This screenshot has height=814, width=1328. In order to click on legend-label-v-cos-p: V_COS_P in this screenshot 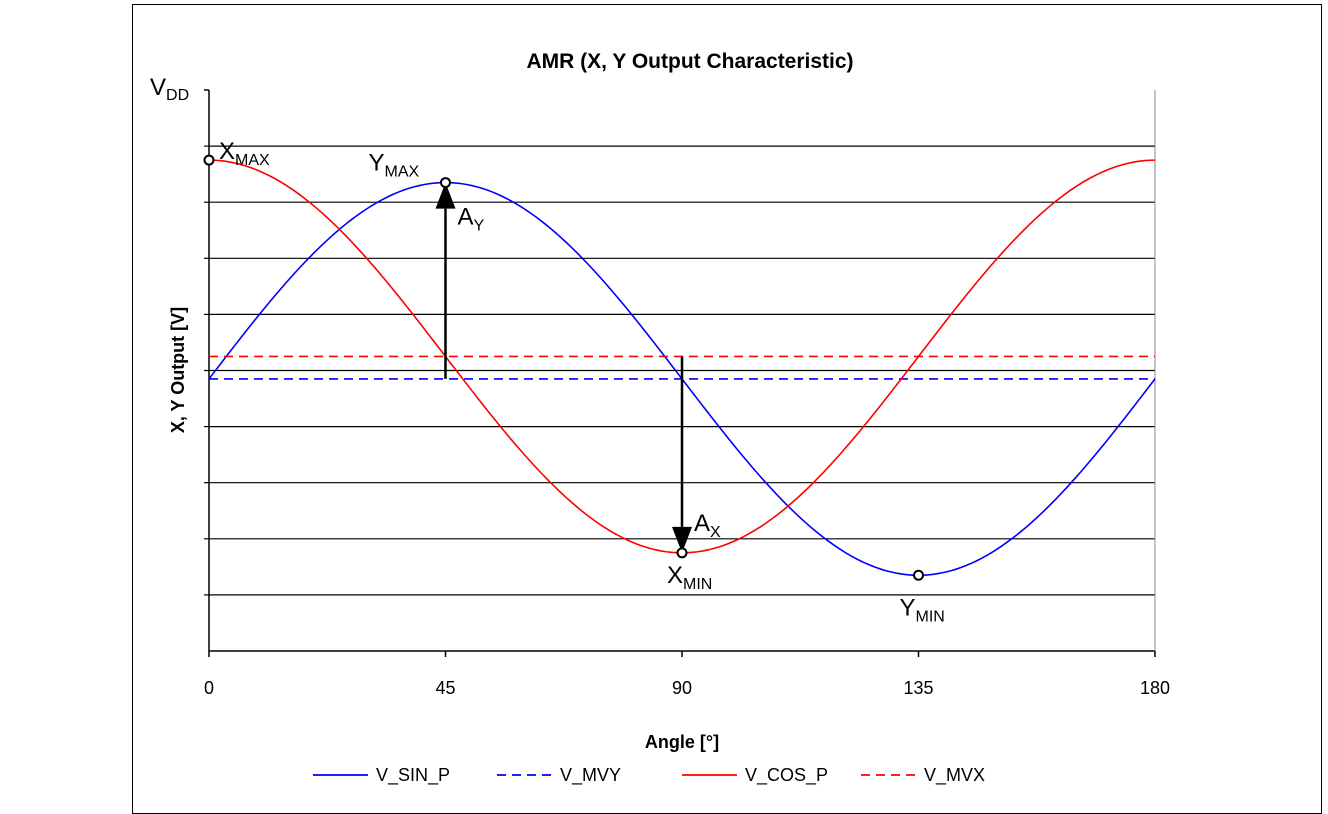, I will do `click(786, 775)`.